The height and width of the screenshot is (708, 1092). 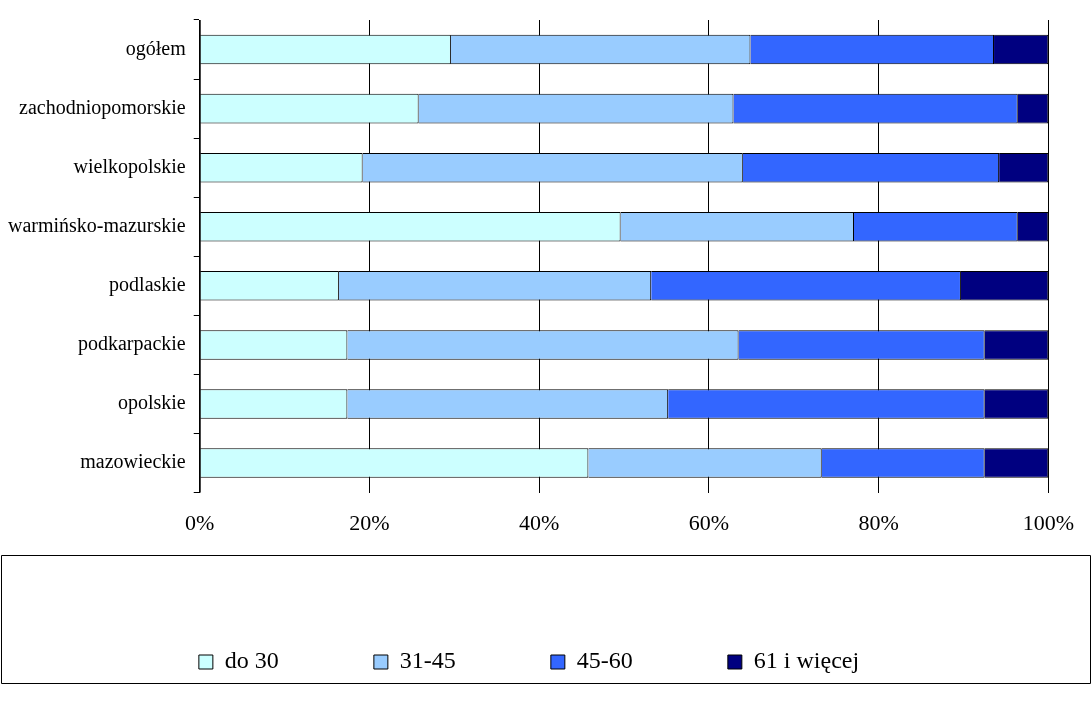 What do you see at coordinates (427, 660) in the screenshot?
I see `legend-label: 31-45` at bounding box center [427, 660].